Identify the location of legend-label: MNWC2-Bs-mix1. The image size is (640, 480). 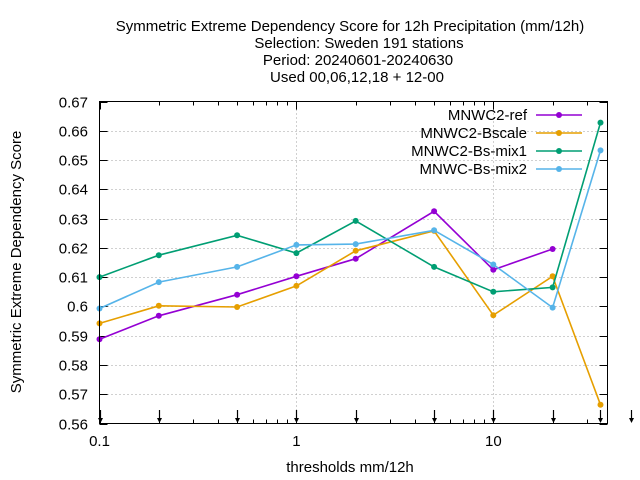
(469, 151).